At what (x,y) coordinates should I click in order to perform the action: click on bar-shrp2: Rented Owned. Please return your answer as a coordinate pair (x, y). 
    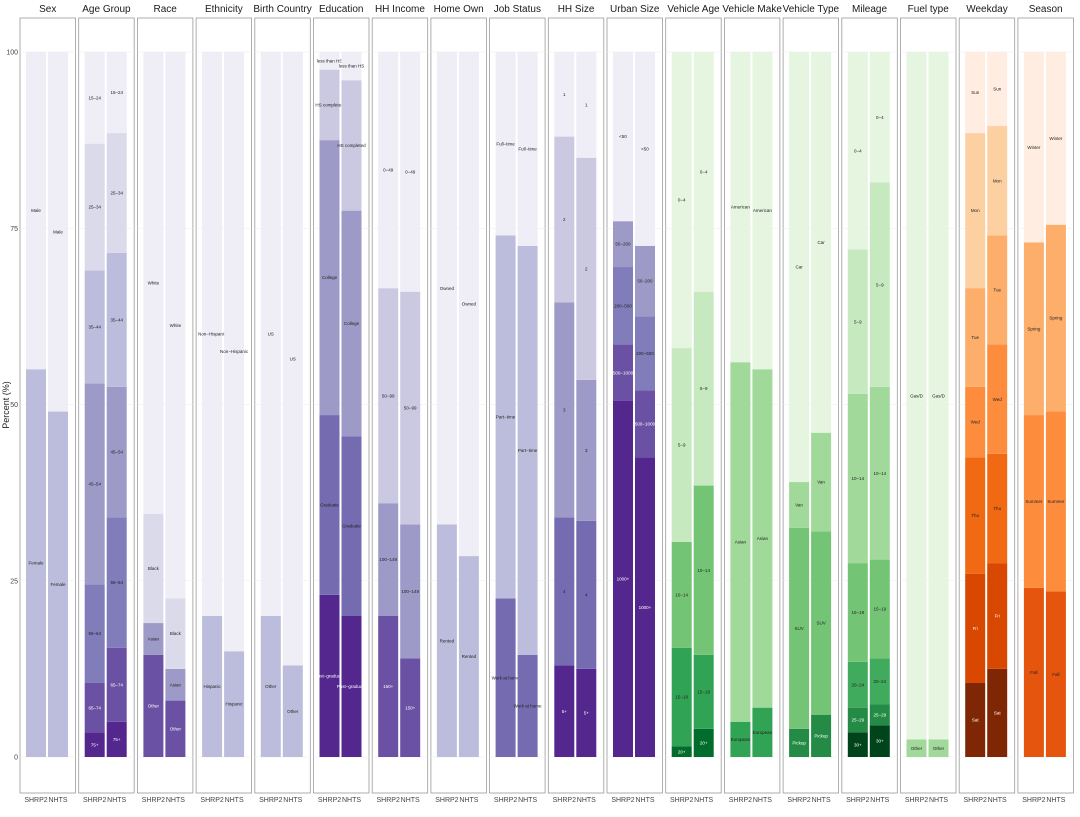
    Looking at the image, I should click on (446, 404).